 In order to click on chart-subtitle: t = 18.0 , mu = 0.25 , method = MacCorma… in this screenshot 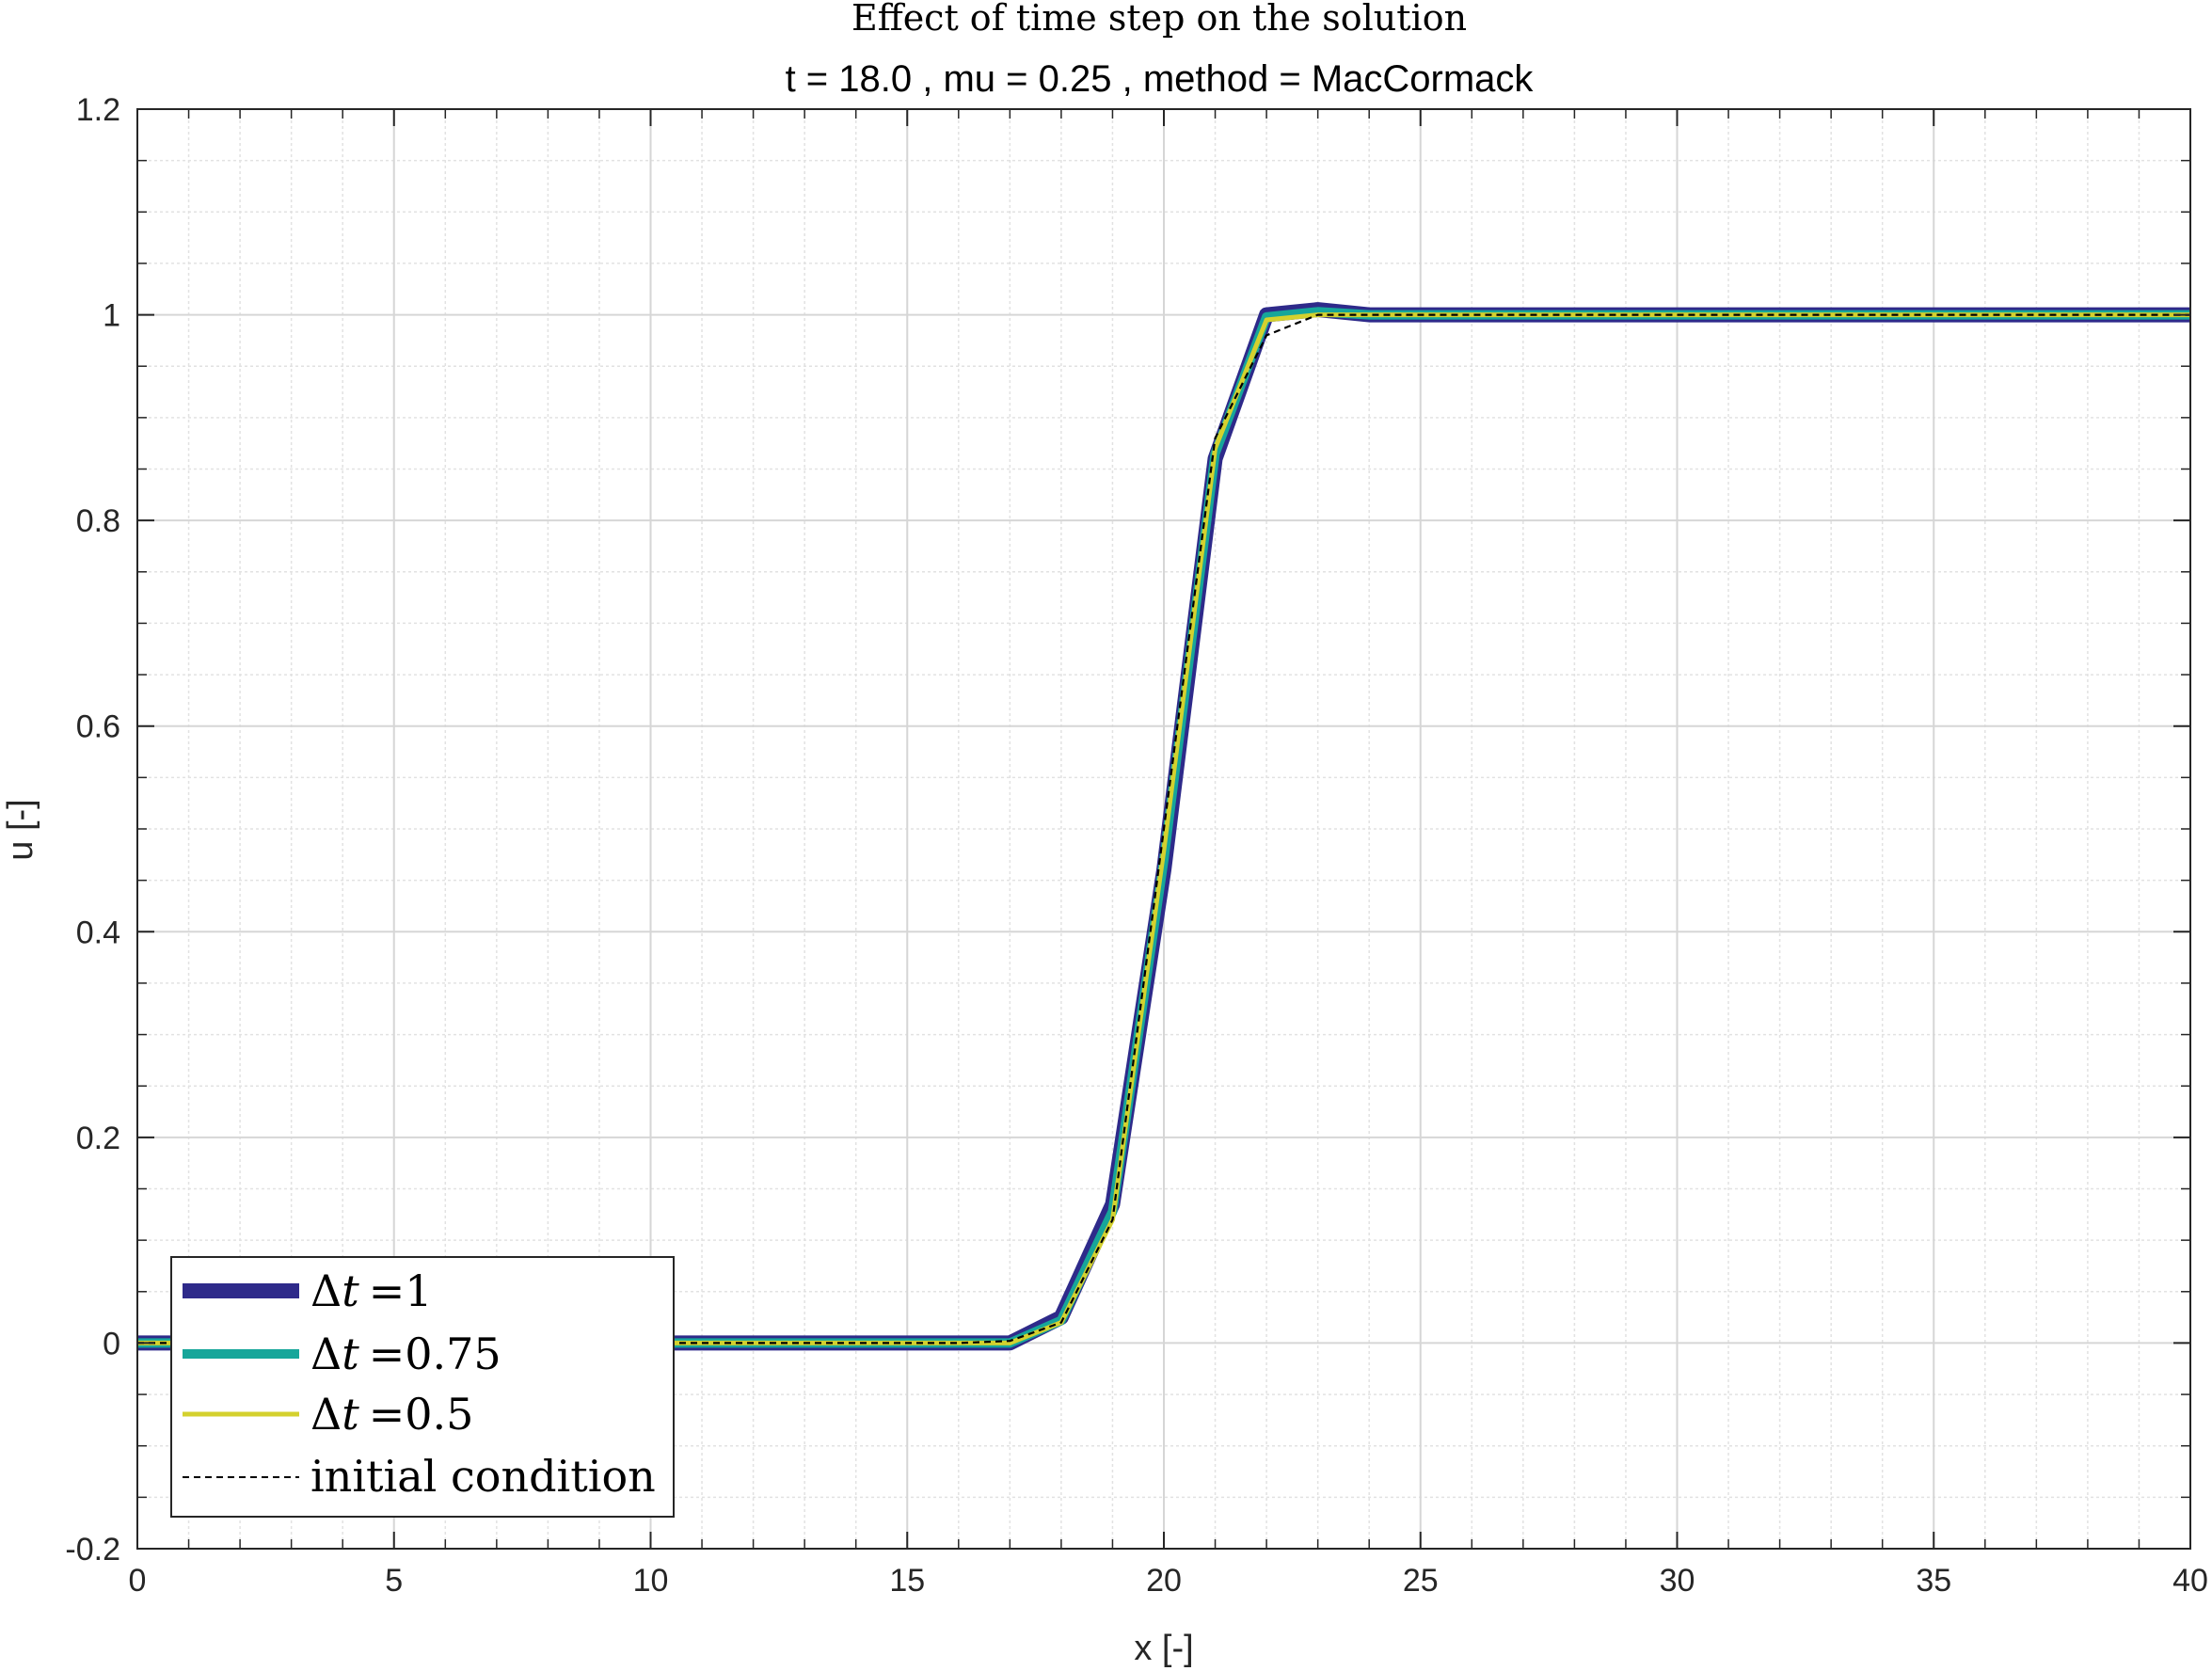, I will do `click(1160, 79)`.